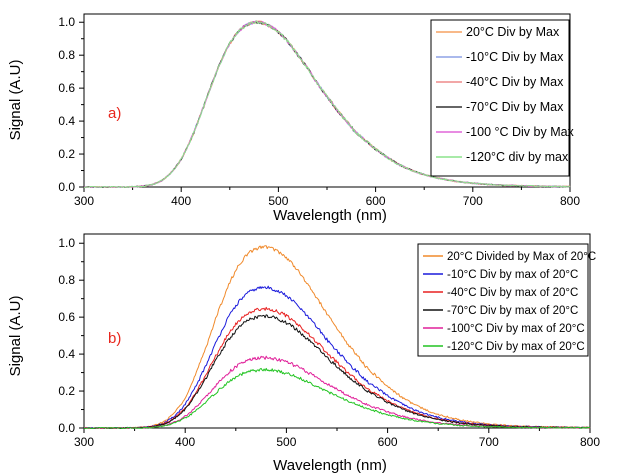  I want to click on legend-box-b, so click(503, 300).